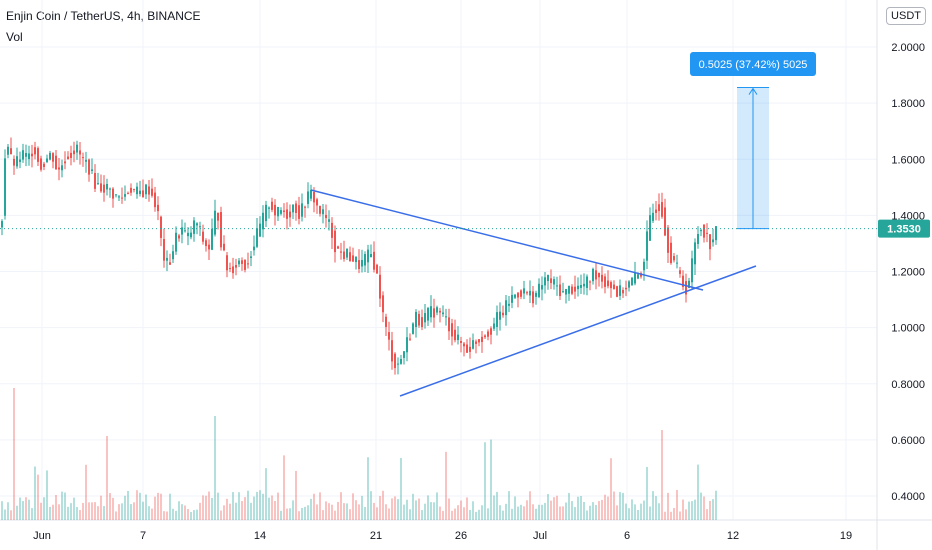 Image resolution: width=932 pixels, height=550 pixels. What do you see at coordinates (906, 16) in the screenshot?
I see `currency-badge: USDT` at bounding box center [906, 16].